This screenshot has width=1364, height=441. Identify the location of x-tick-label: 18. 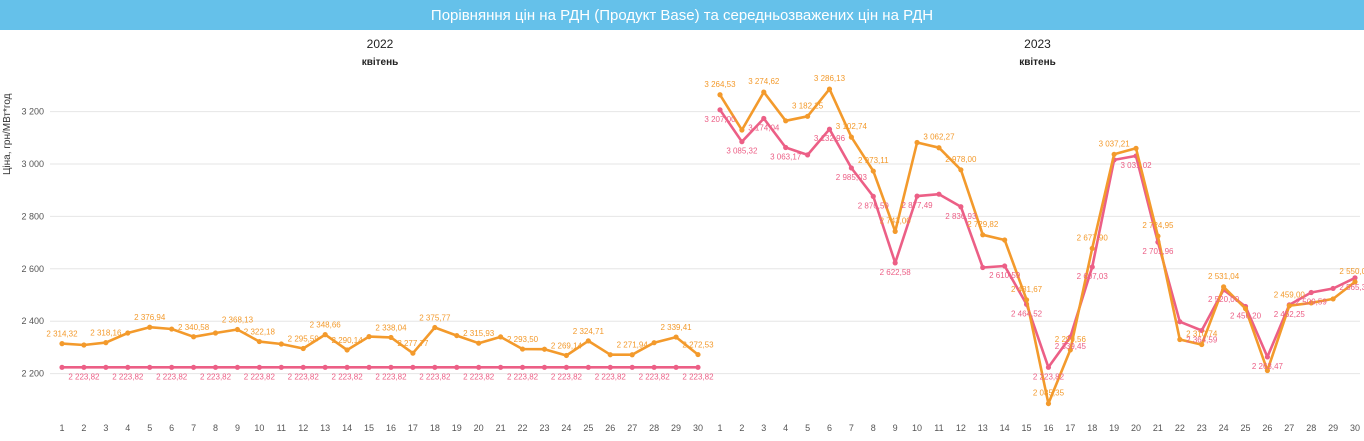
(435, 428).